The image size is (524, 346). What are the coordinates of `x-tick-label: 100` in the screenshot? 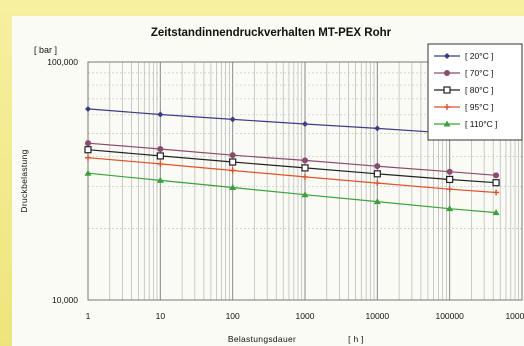 It's located at (233, 316).